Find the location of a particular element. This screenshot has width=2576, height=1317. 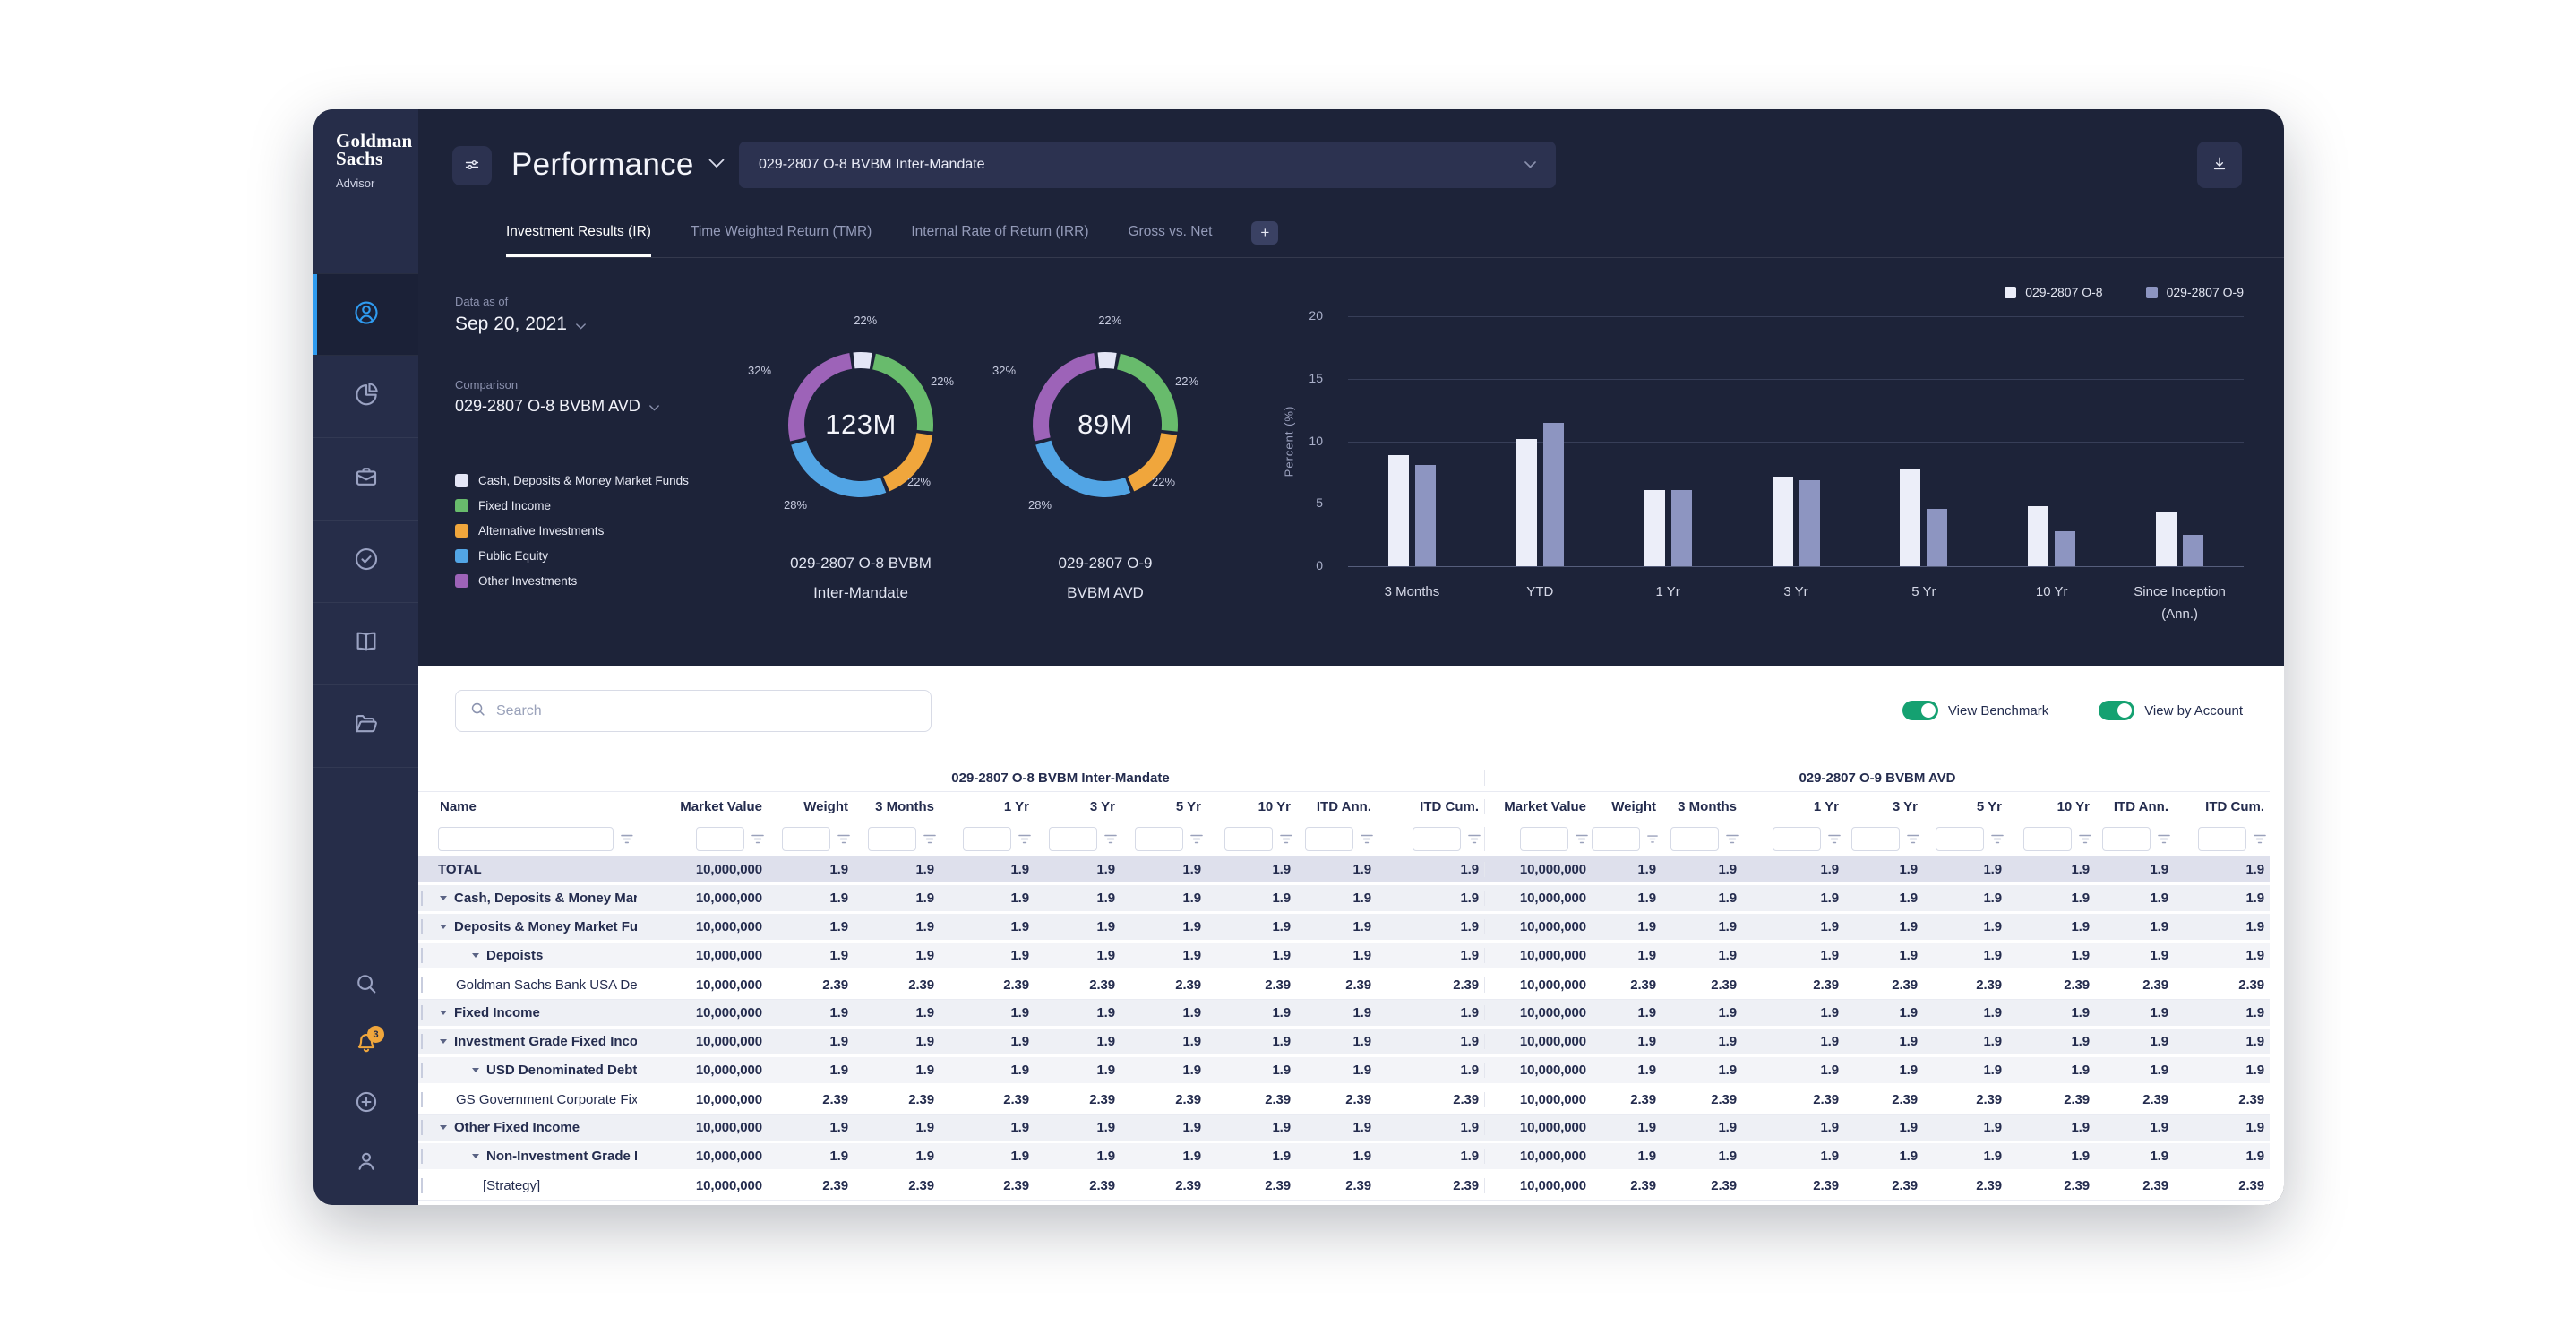

add-tab-button: + is located at coordinates (1265, 233).